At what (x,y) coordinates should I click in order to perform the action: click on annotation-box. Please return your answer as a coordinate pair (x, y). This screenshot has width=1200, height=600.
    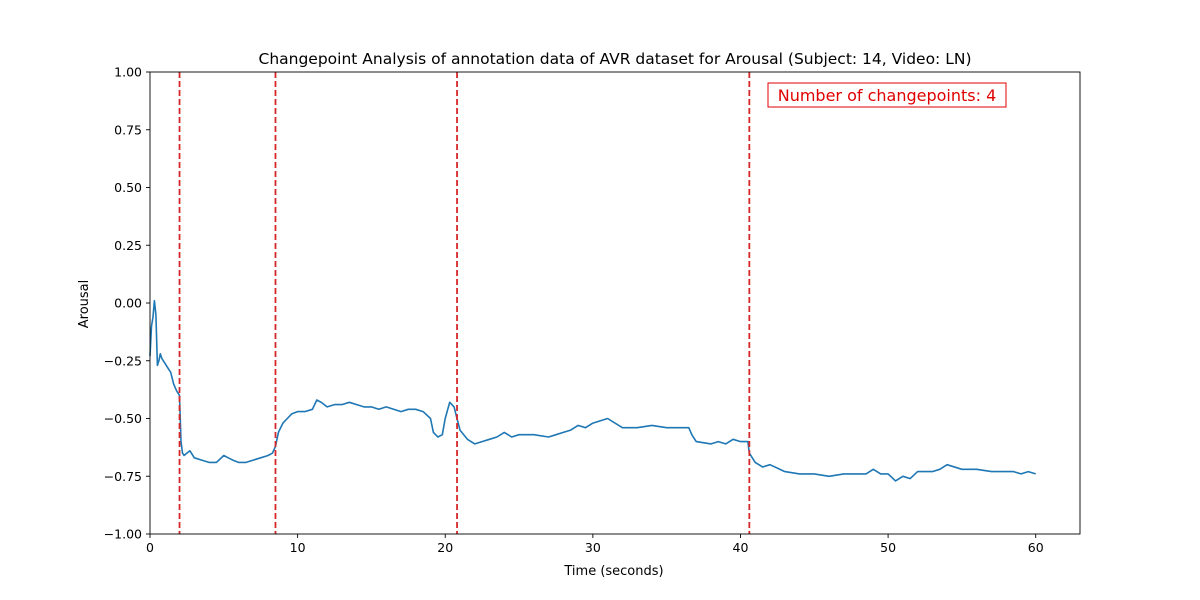
    Looking at the image, I should click on (887, 95).